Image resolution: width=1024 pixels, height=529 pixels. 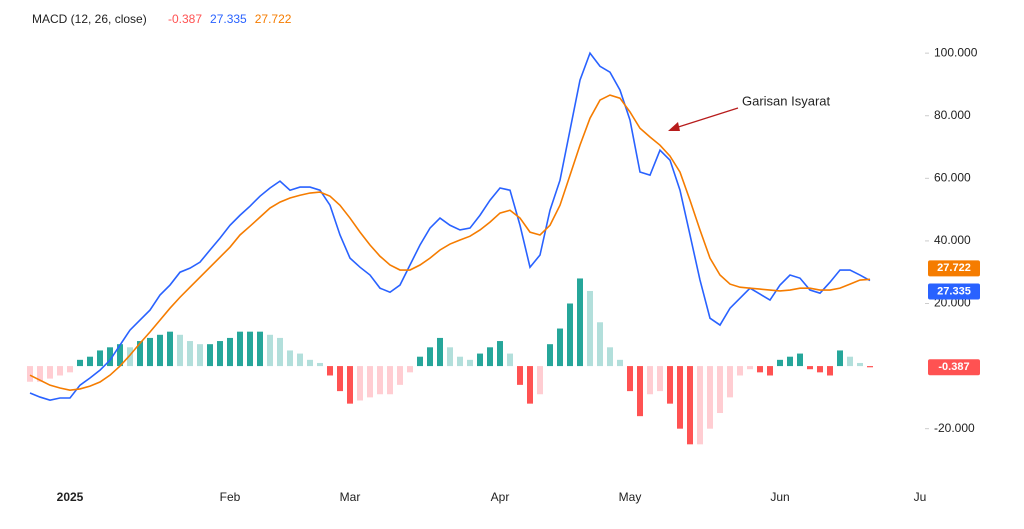 What do you see at coordinates (630, 497) in the screenshot?
I see `x-tick-label: May` at bounding box center [630, 497].